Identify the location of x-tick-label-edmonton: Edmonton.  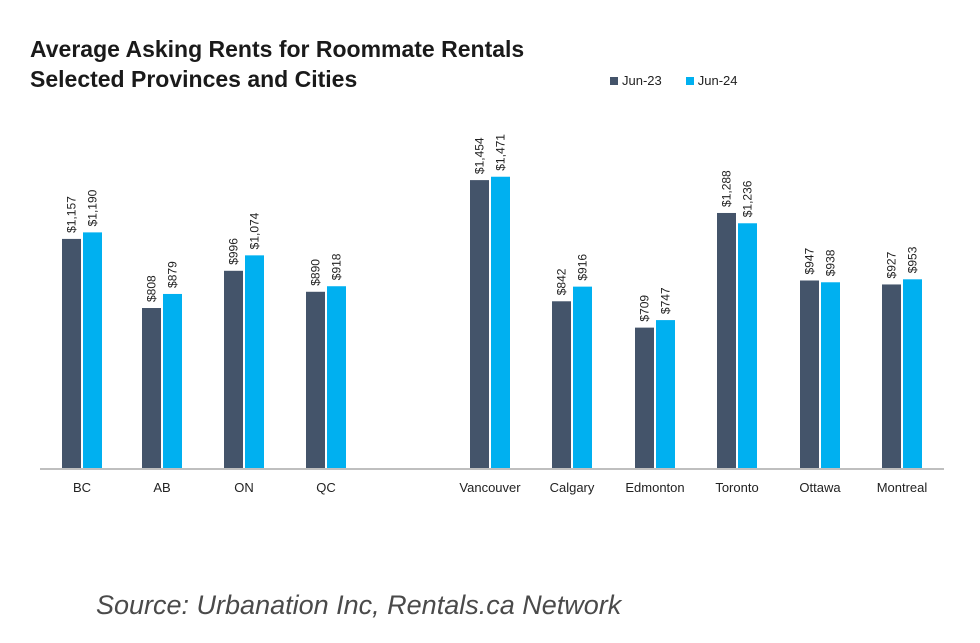
(654, 487).